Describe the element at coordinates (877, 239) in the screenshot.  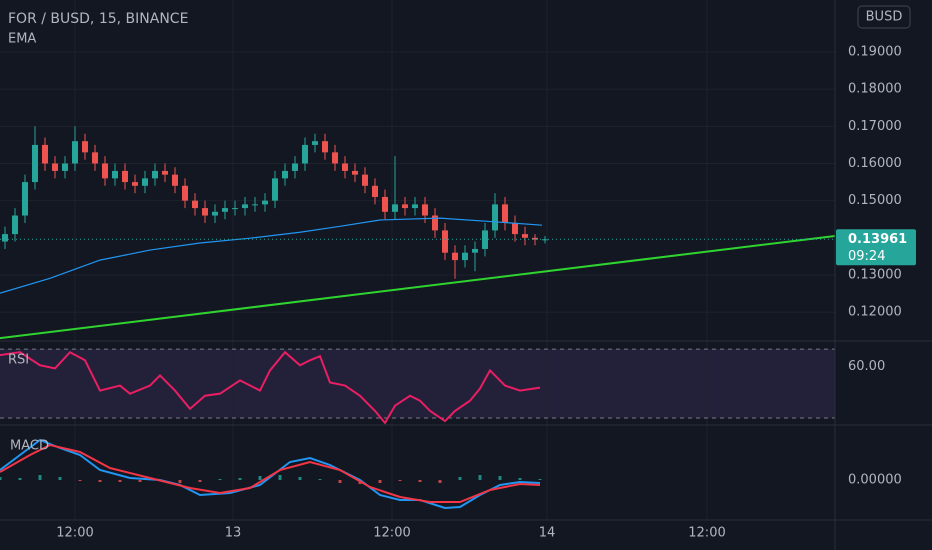
I see `last-price-label: 0.13961` at that location.